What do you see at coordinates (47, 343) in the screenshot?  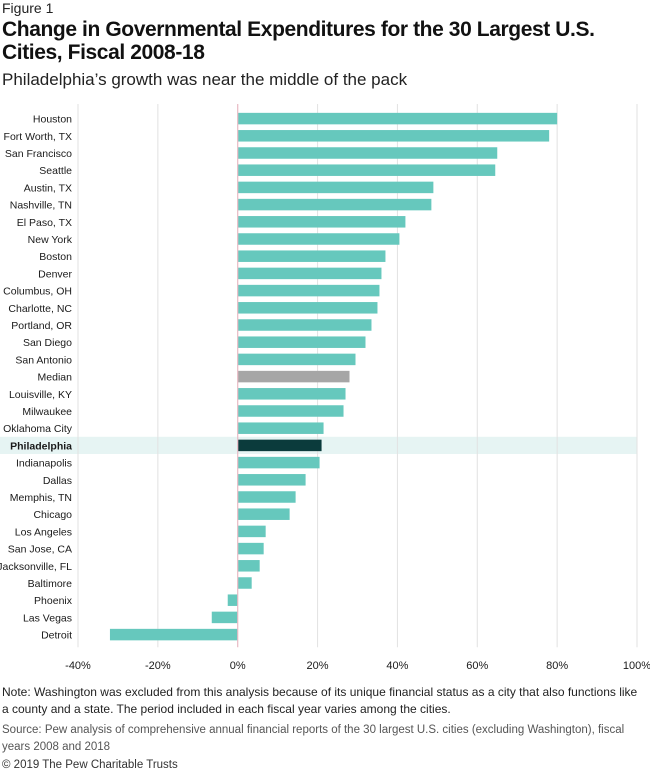 I see `category-label: San Diego` at bounding box center [47, 343].